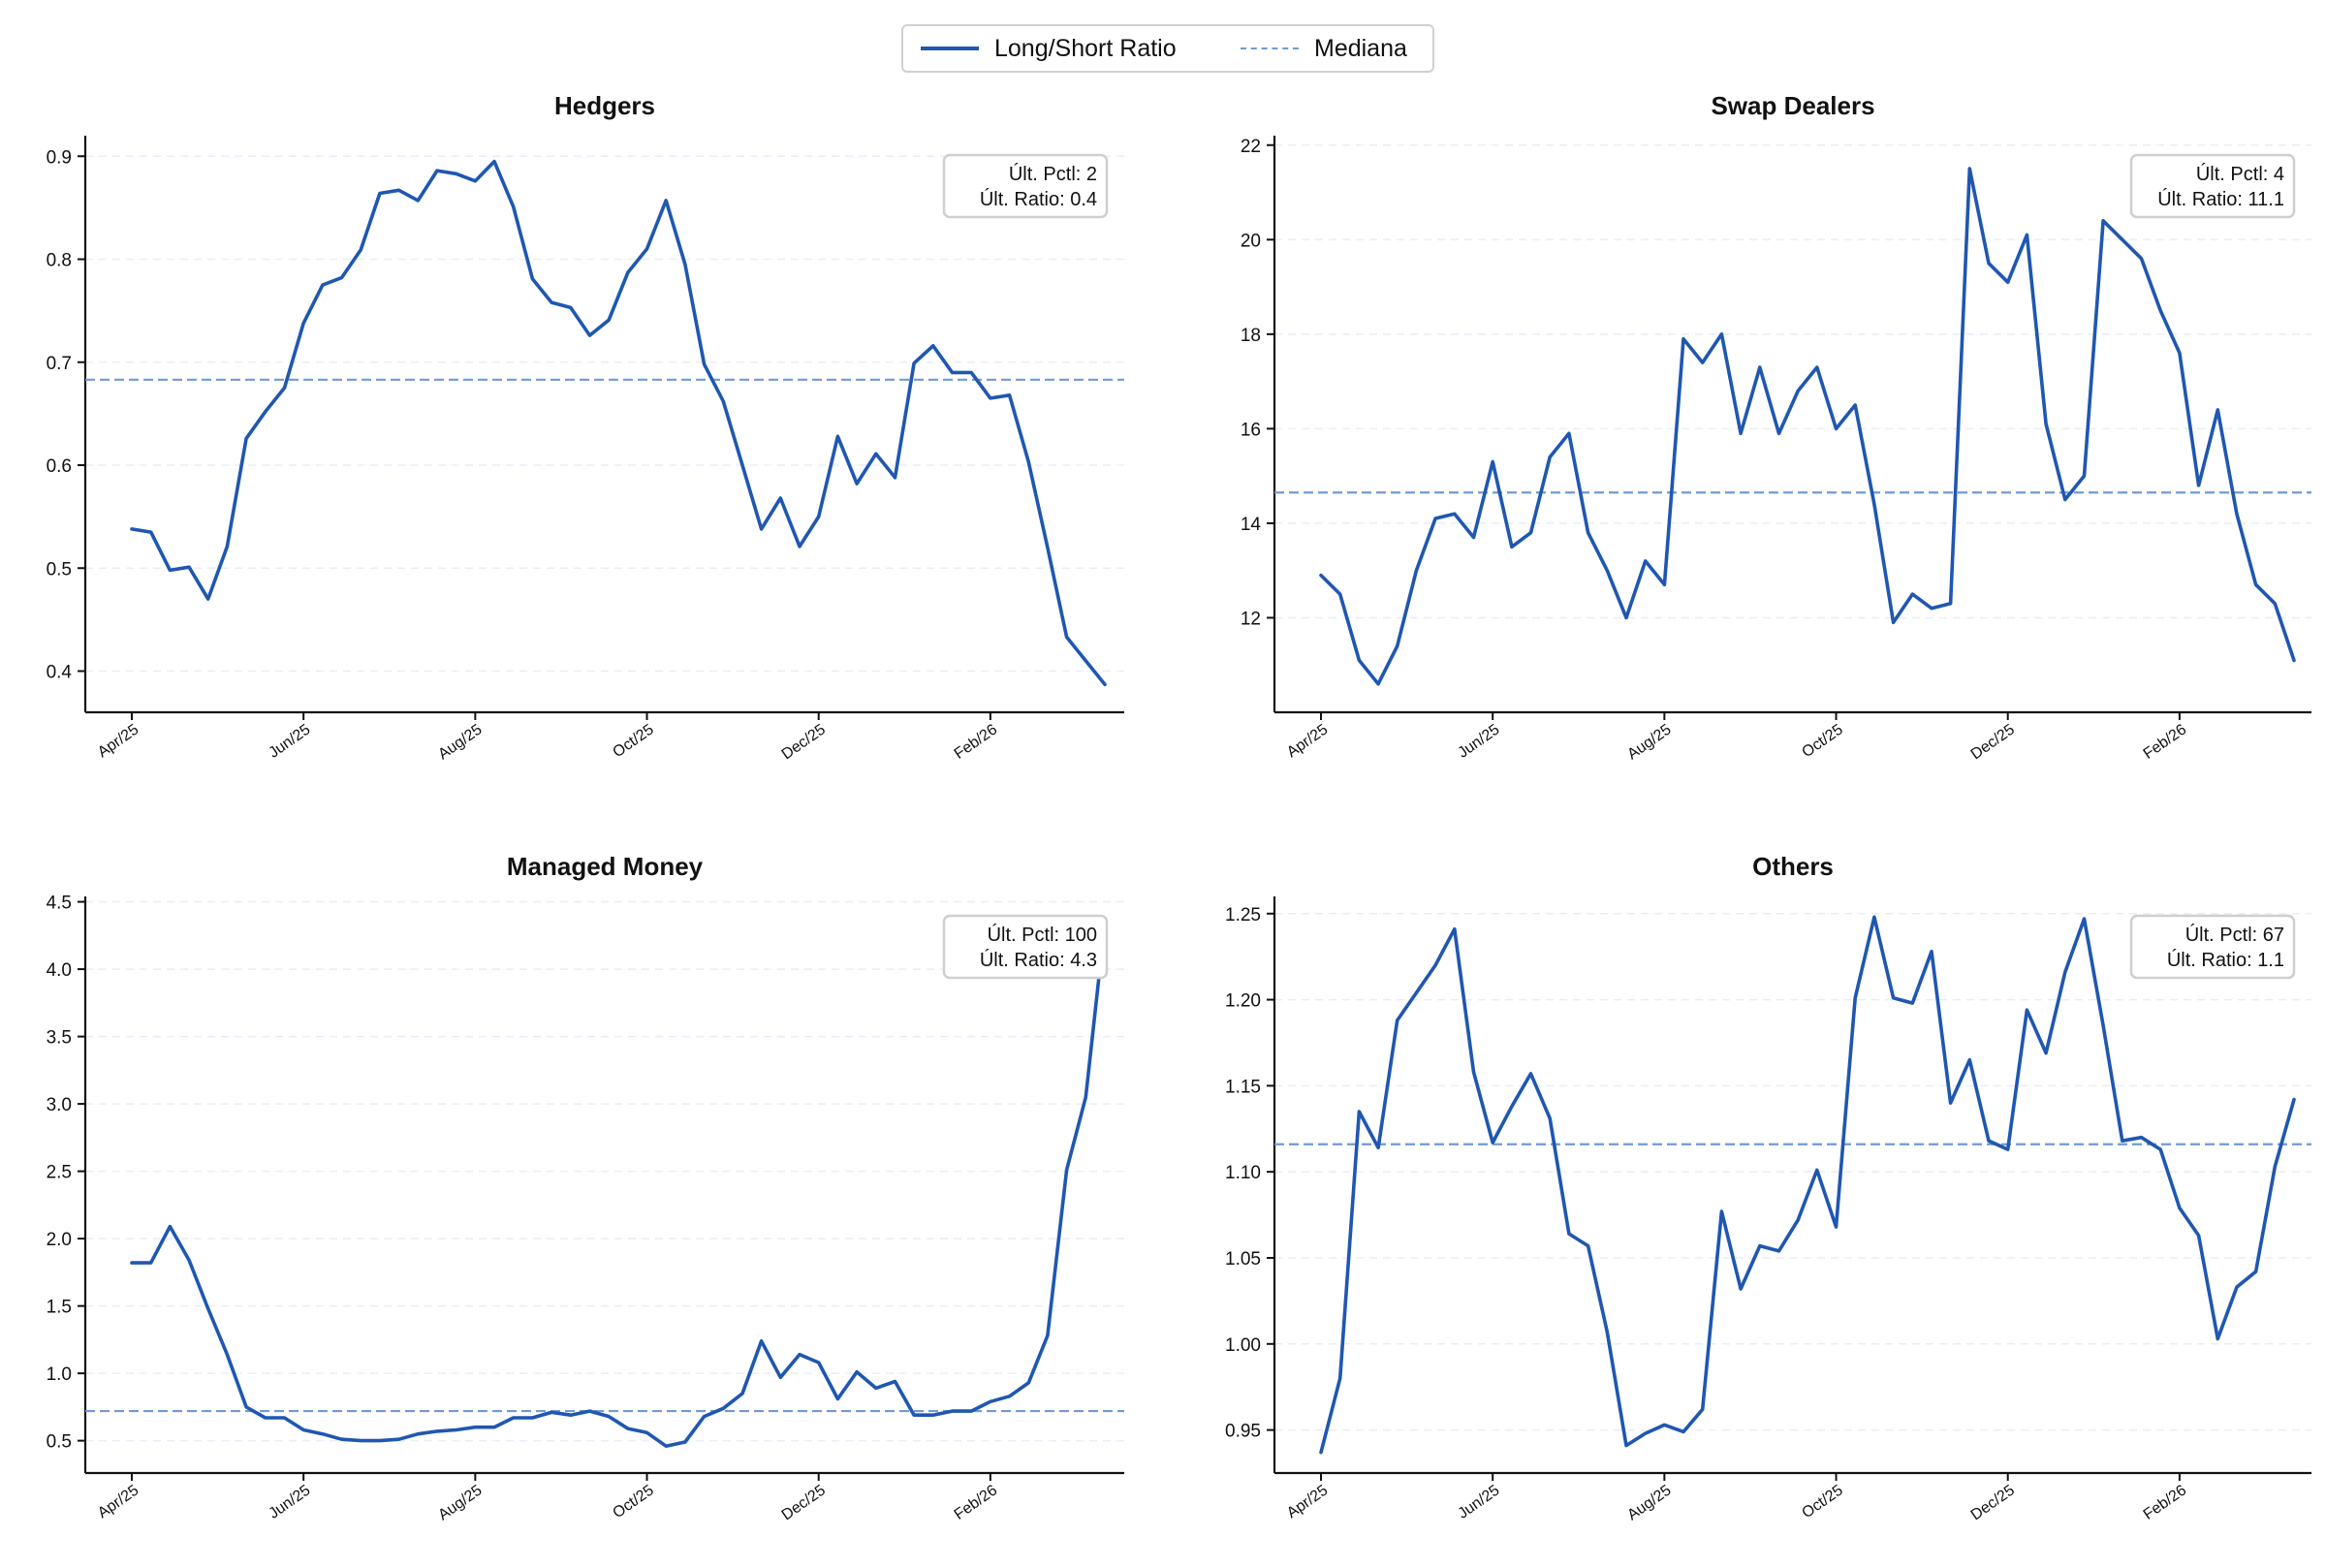 Image resolution: width=2326 pixels, height=1568 pixels. Describe the element at coordinates (1243, 1432) in the screenshot. I see `y-tick-label: 0.95` at that location.